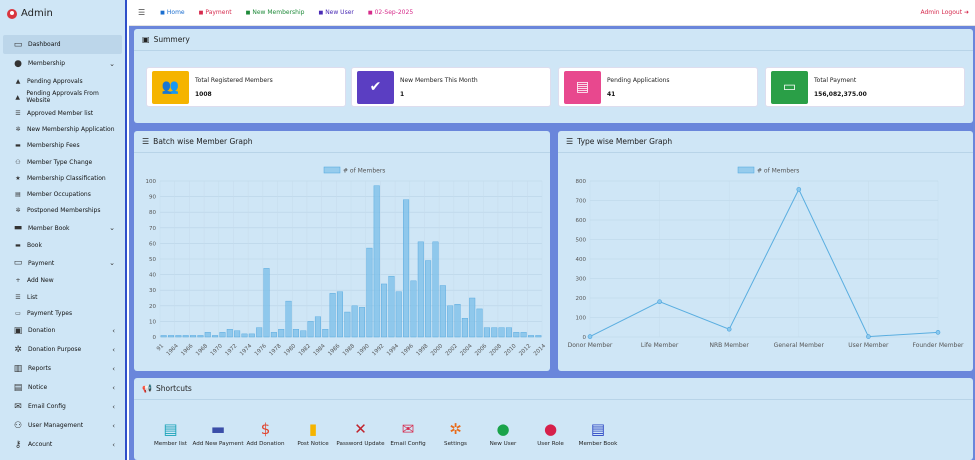 The image size is (975, 460). Describe the element at coordinates (865, 87) in the screenshot. I see `stat-card: ▭ Total Payment 156,082,375.00` at that location.